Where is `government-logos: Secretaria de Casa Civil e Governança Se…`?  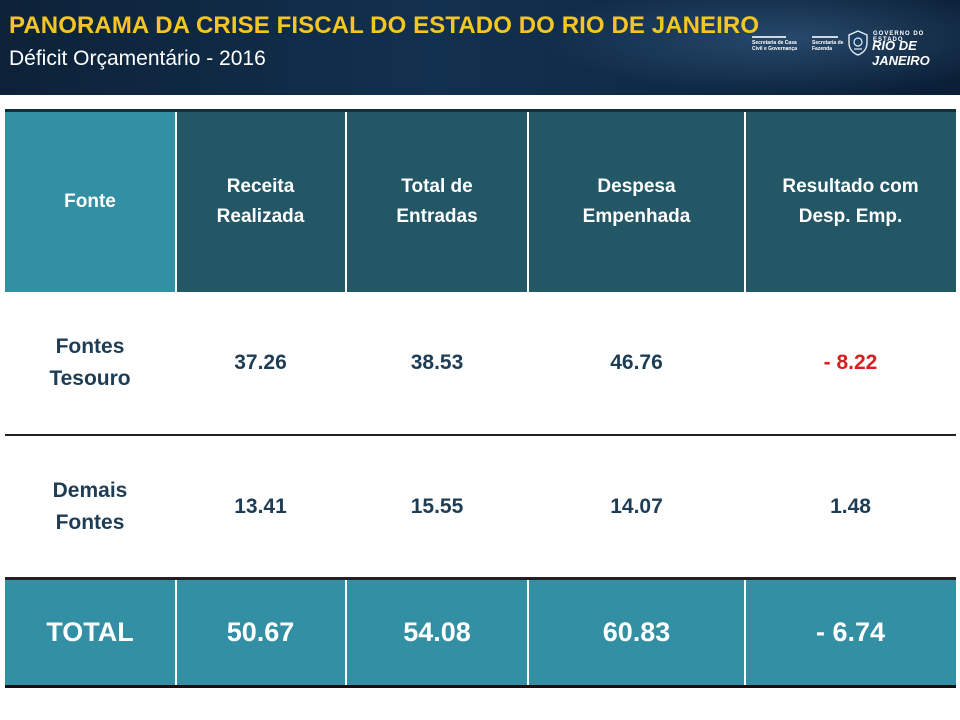
government-logos: Secretaria de Casa Civil e Governança Se… is located at coordinates (852, 48).